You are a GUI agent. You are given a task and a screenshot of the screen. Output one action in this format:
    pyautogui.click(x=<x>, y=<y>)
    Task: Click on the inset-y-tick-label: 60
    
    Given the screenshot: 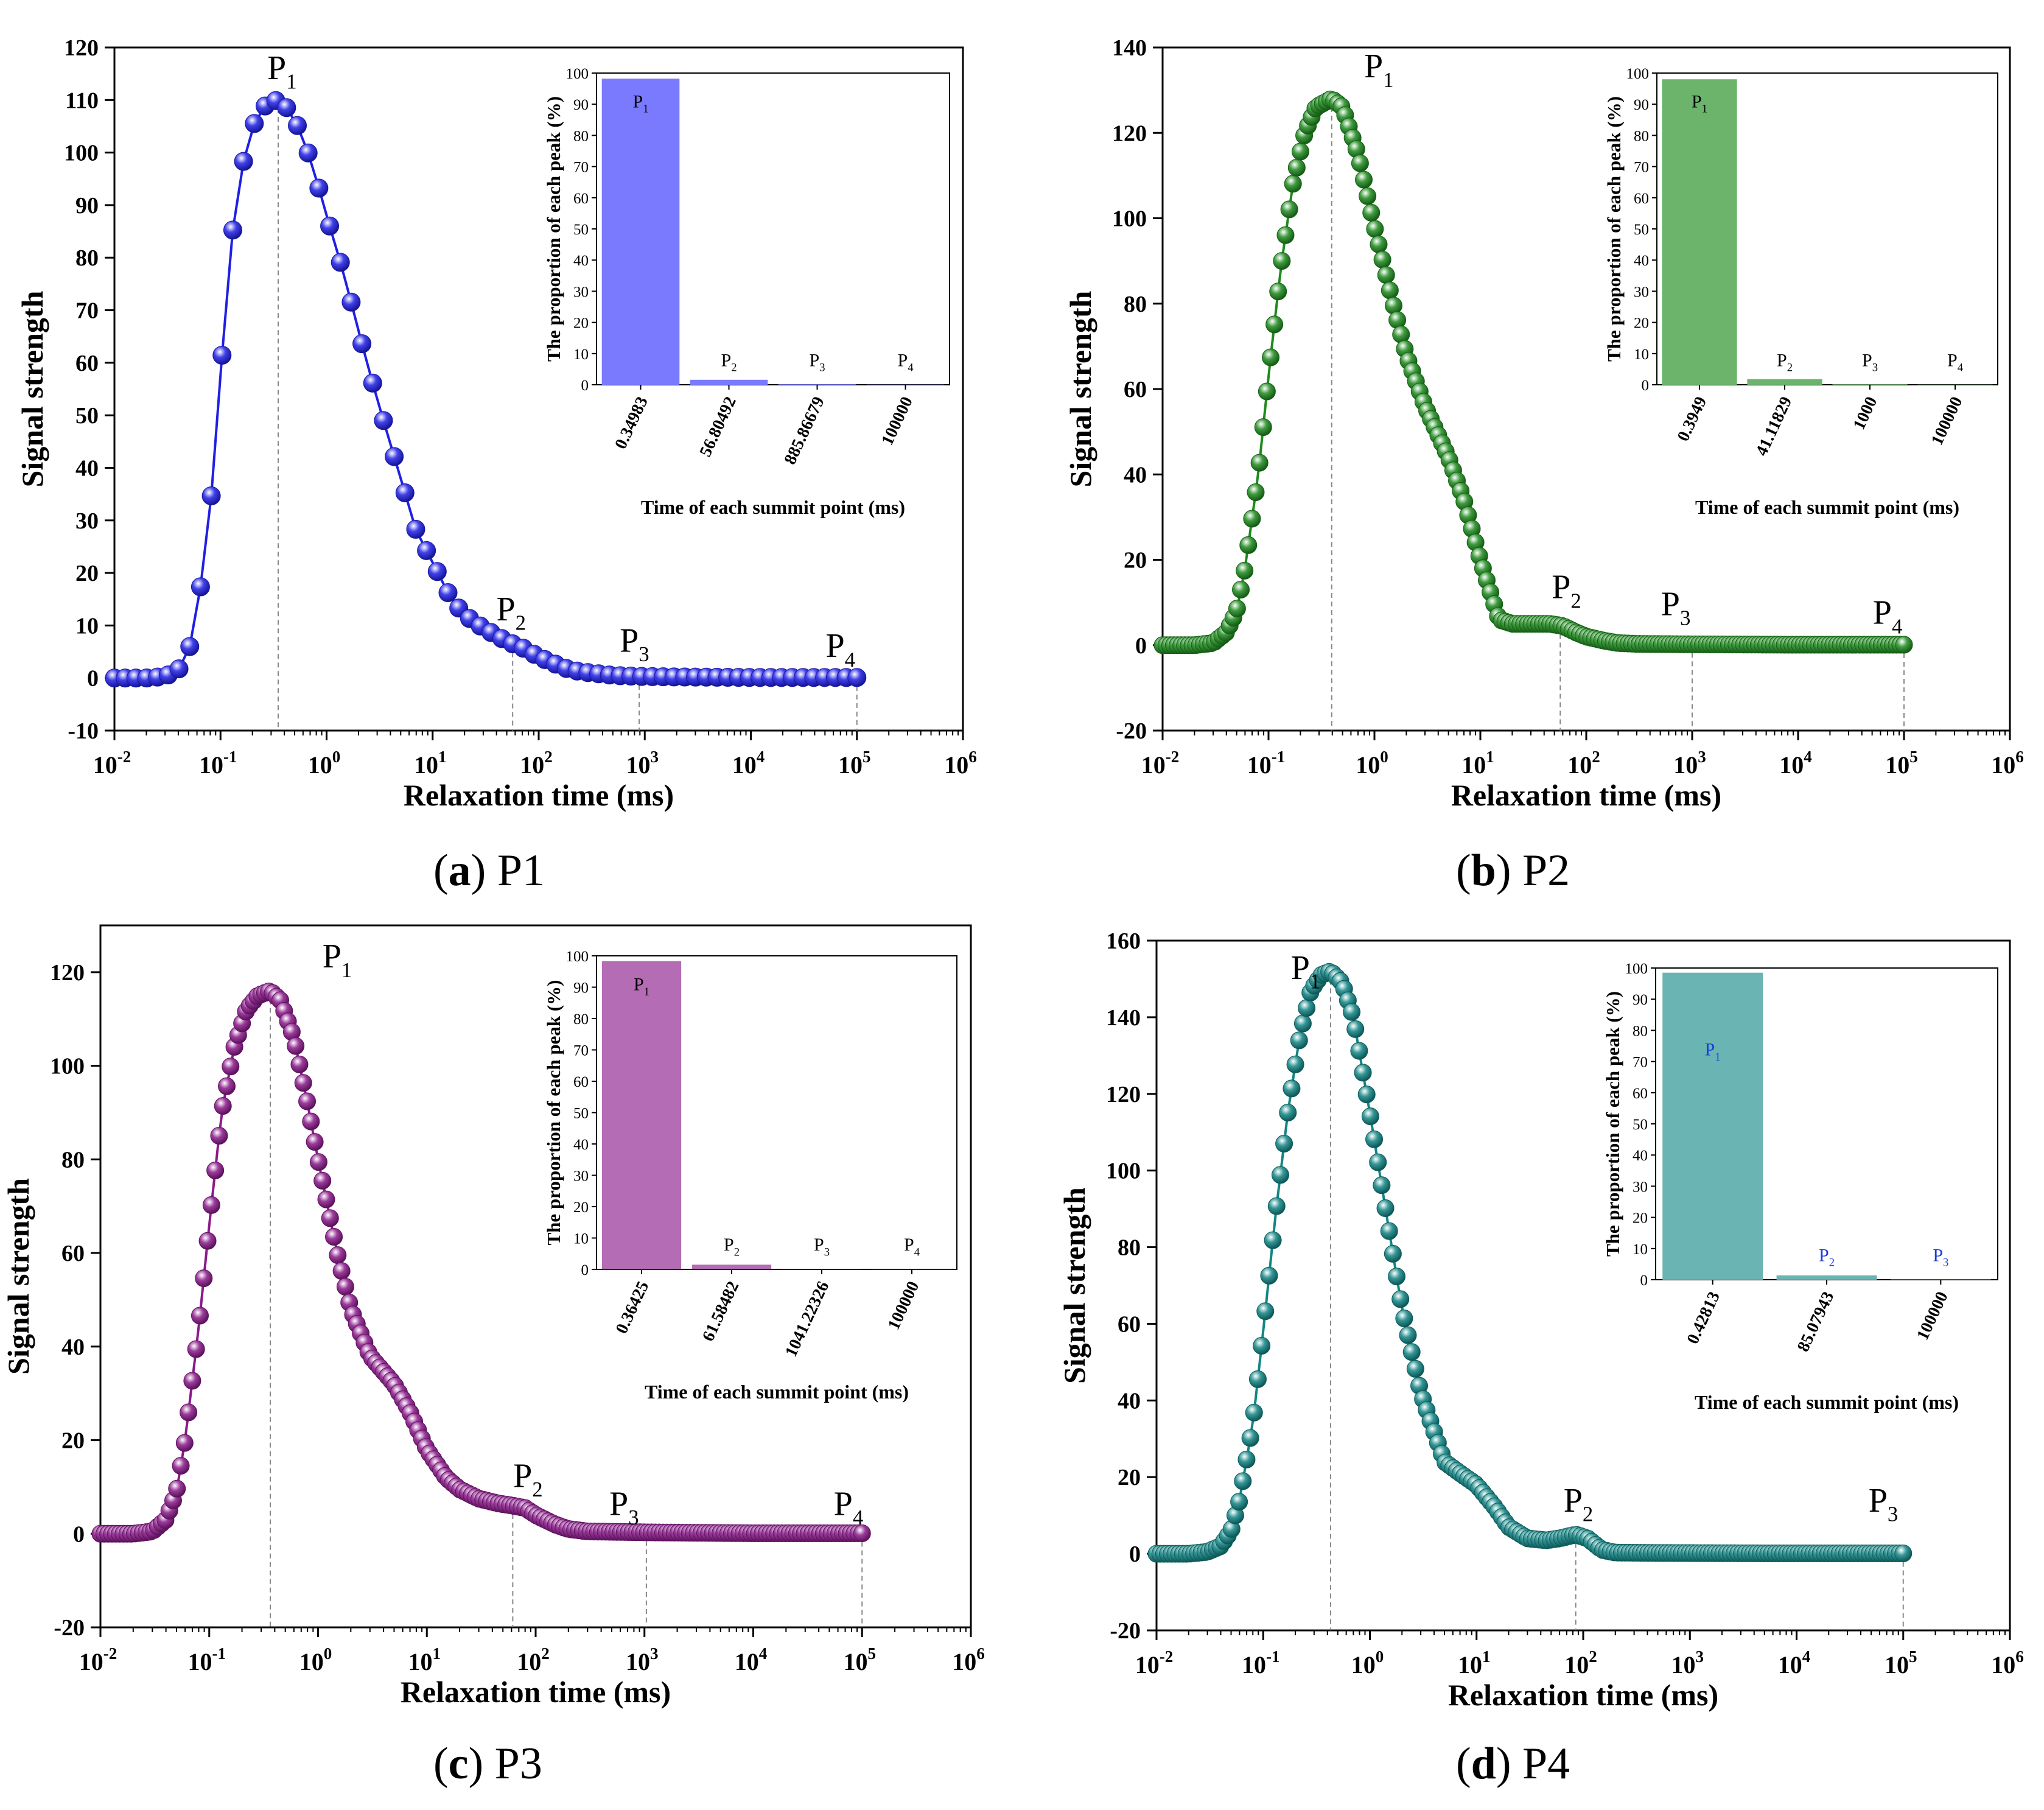 What is the action you would take?
    pyautogui.click(x=581, y=1082)
    